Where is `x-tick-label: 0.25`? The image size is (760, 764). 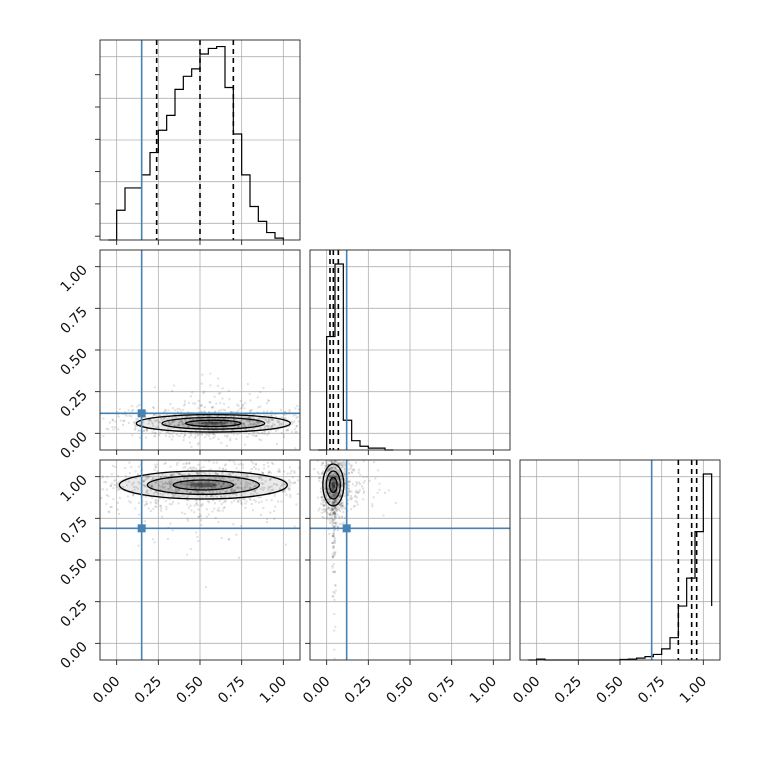
x-tick-label: 0.25 is located at coordinates (568, 690).